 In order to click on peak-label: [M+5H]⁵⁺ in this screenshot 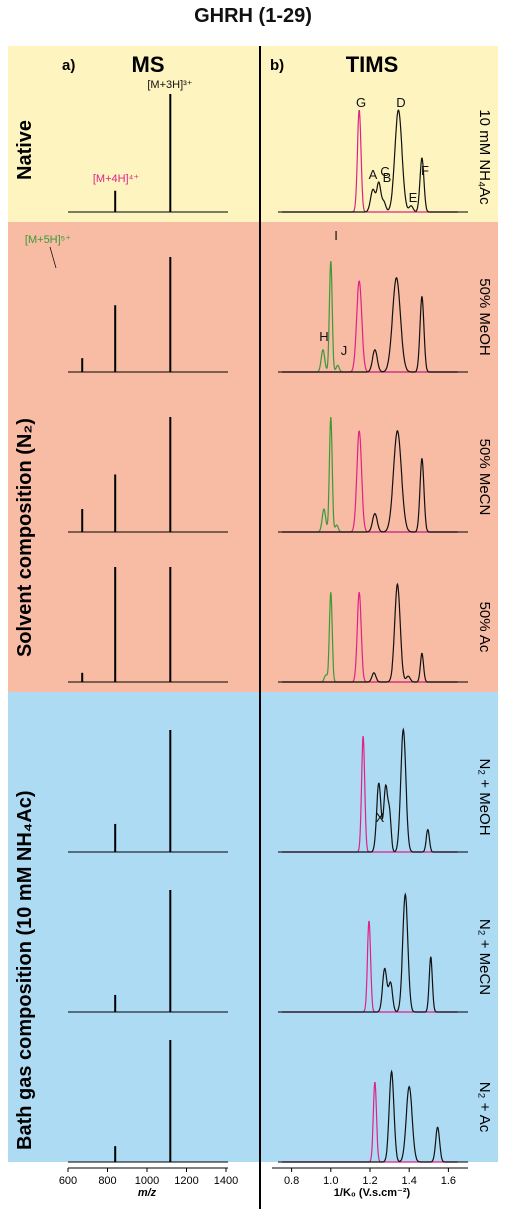, I will do `click(48, 240)`.